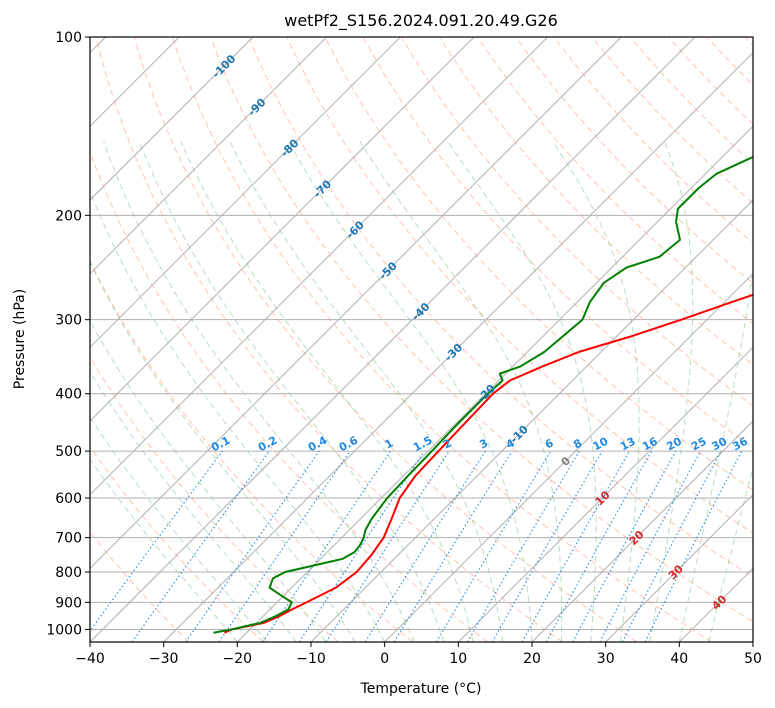 This screenshot has height=708, width=775. What do you see at coordinates (90, 659) in the screenshot?
I see `x-tick-label: −40` at bounding box center [90, 659].